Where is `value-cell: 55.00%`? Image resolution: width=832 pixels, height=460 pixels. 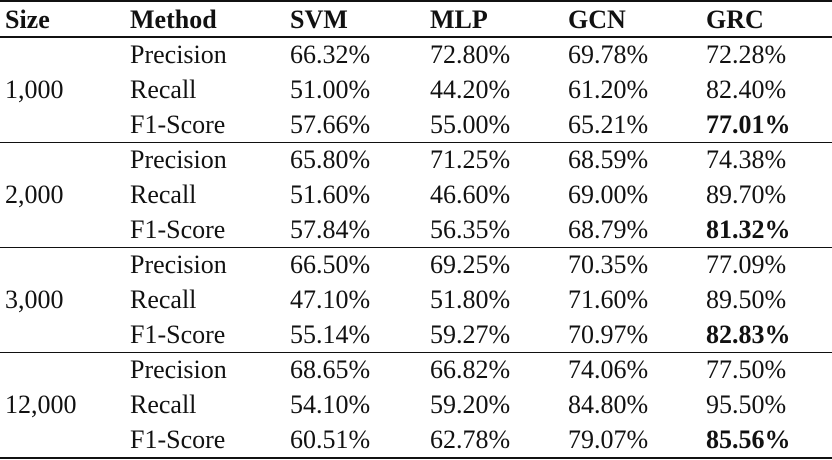 value-cell: 55.00% is located at coordinates (470, 124).